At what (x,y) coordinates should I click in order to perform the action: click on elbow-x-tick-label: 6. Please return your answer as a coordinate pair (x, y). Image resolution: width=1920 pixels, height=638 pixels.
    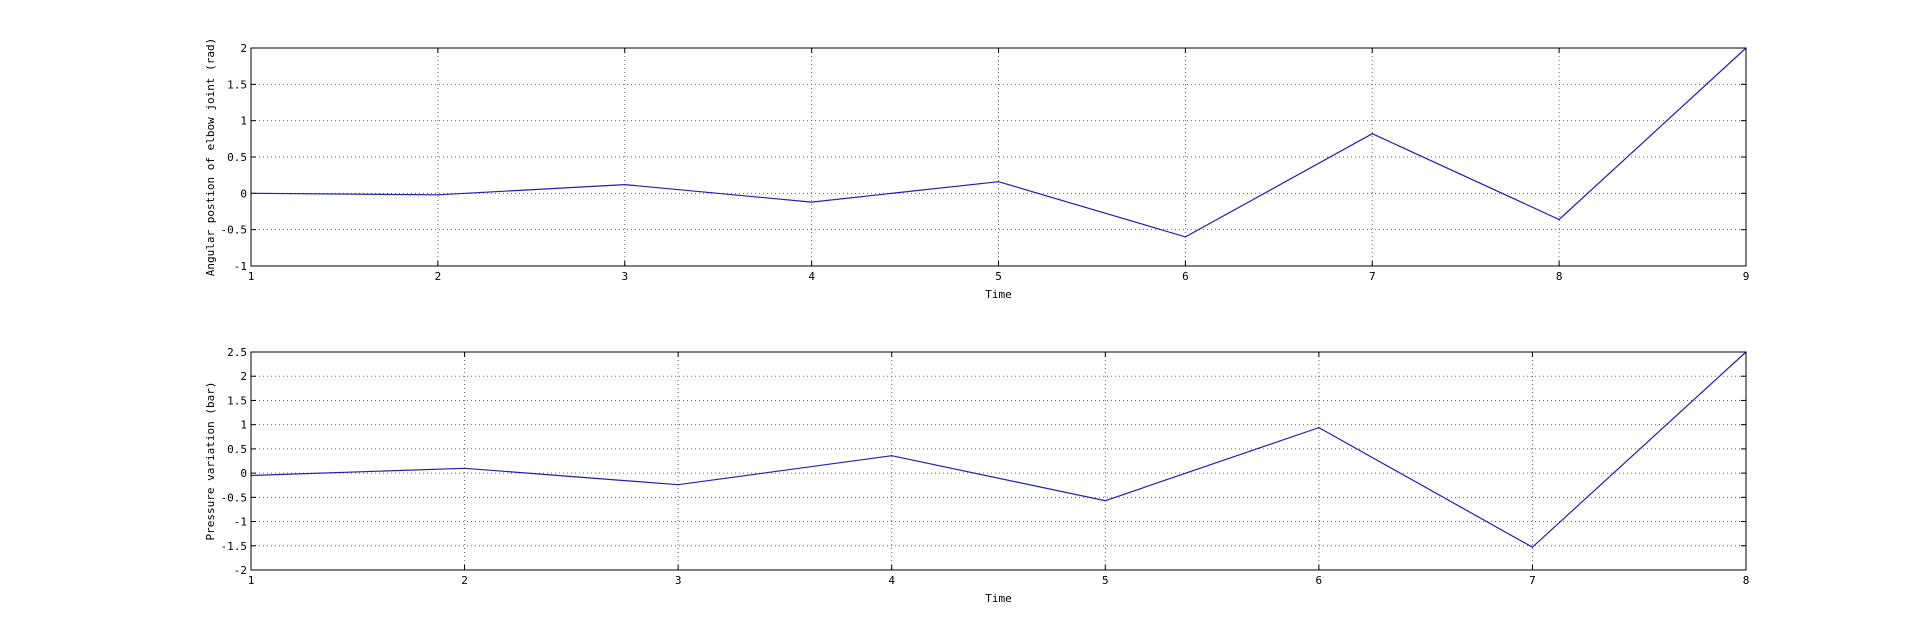
    Looking at the image, I should click on (1185, 276).